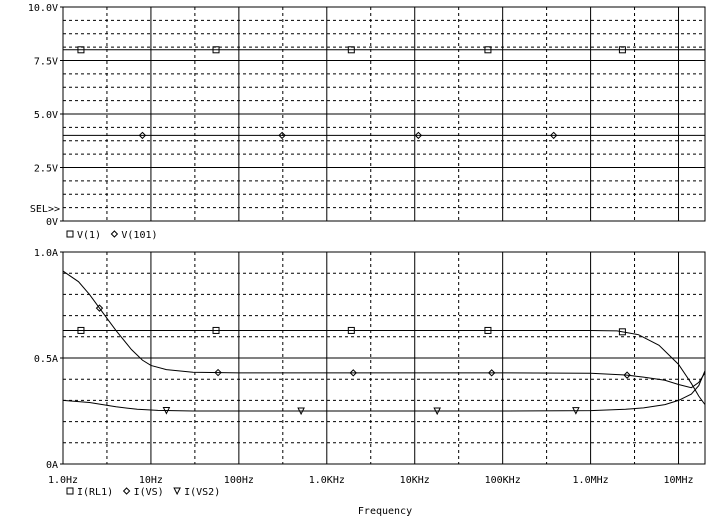 The width and height of the screenshot is (715, 518). What do you see at coordinates (151, 480) in the screenshot?
I see `x-tick-label: 10Hz` at bounding box center [151, 480].